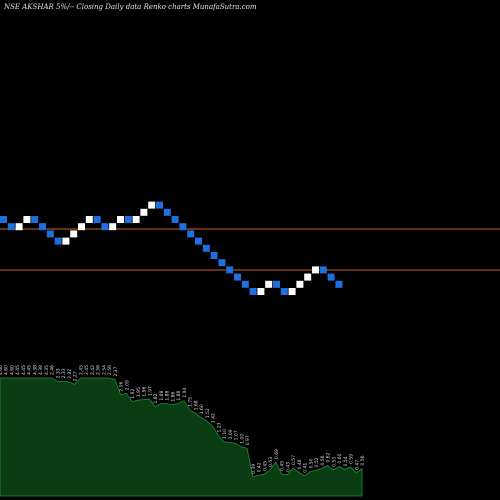 This screenshot has height=500, width=500. Describe the element at coordinates (242, 439) in the screenshot. I see `data-label: 1.00` at that location.